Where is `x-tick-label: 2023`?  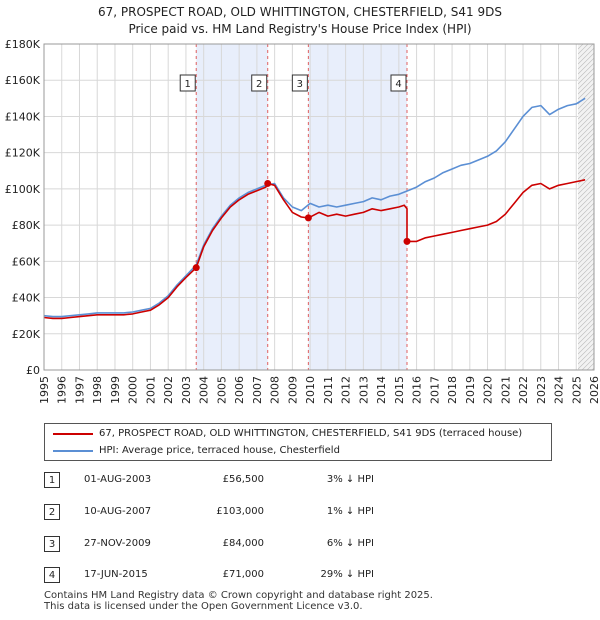 x-tick-label: 2023 is located at coordinates (541, 390).